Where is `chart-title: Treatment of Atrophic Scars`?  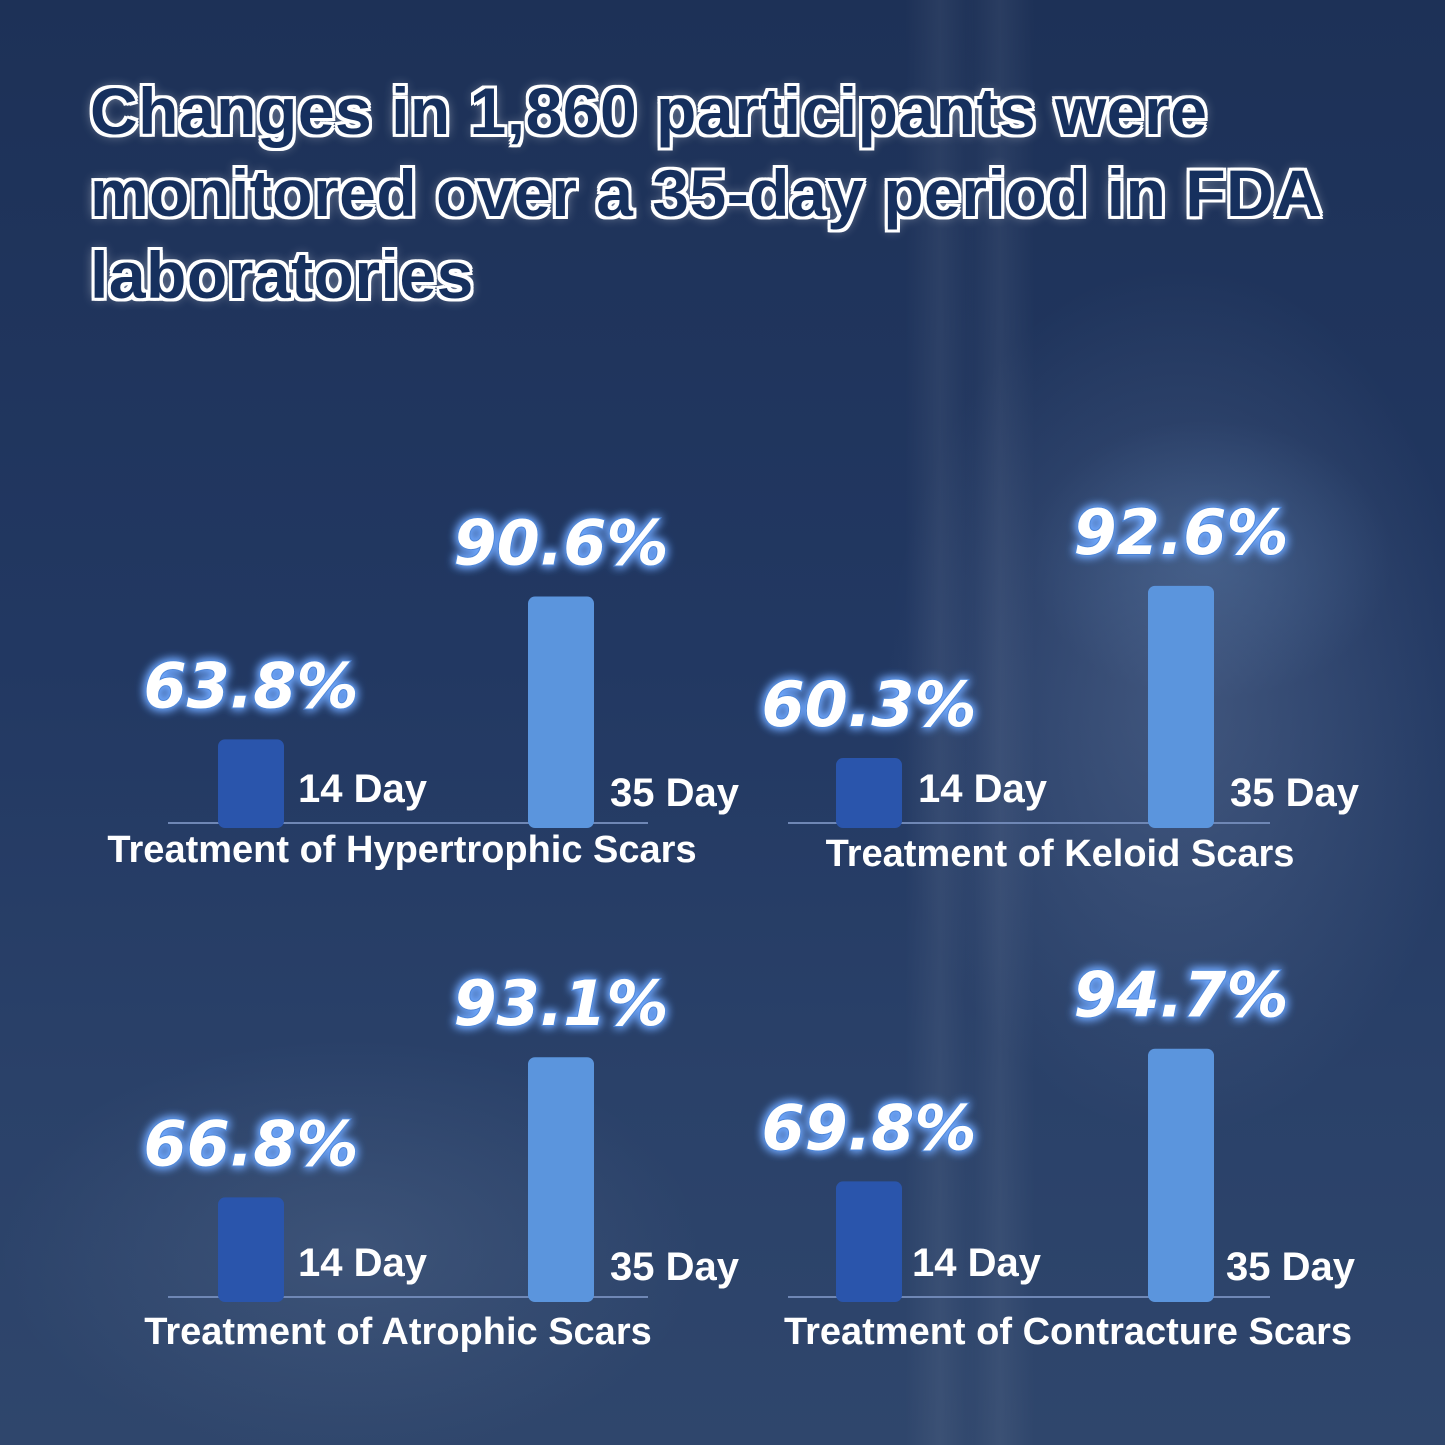 chart-title: Treatment of Atrophic Scars is located at coordinates (398, 1332).